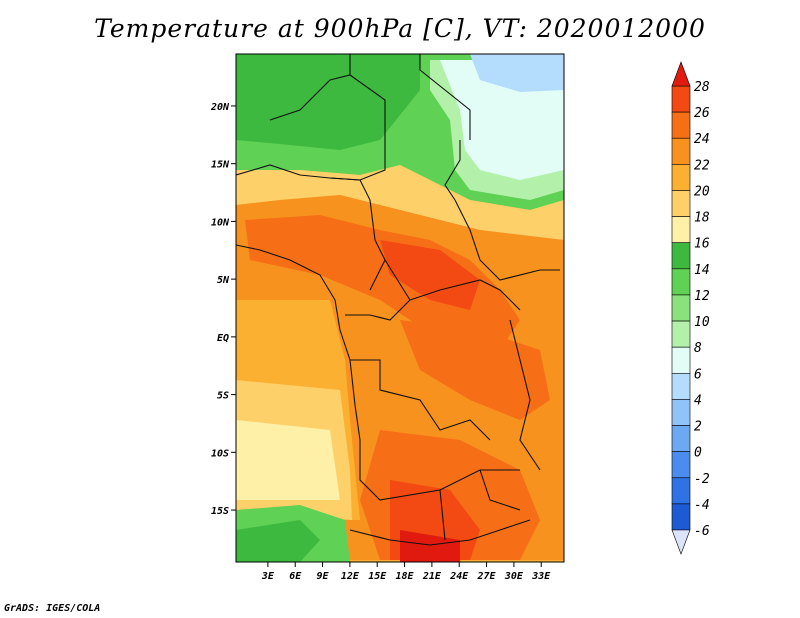 This screenshot has height=618, width=800. What do you see at coordinates (440, 532) in the screenshot?
I see `border-namibia-botswana` at bounding box center [440, 532].